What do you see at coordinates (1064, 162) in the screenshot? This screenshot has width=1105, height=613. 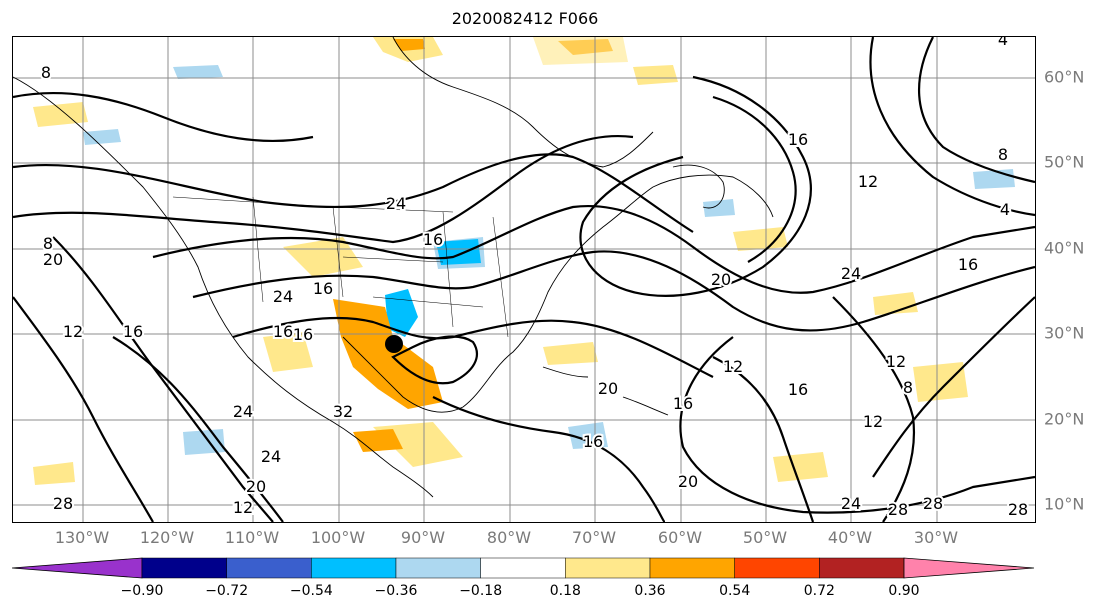 I see `latitude-label: 50°N` at bounding box center [1064, 162].